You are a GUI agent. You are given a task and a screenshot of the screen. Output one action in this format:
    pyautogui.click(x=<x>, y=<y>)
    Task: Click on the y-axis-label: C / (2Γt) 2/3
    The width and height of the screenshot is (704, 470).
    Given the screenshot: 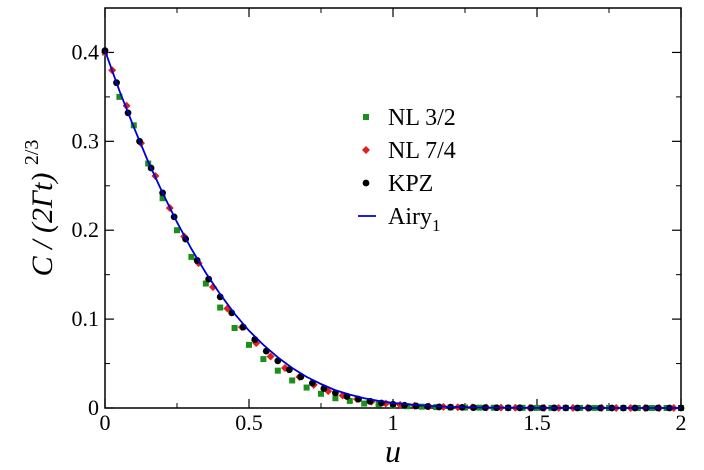 What is the action you would take?
    pyautogui.click(x=40, y=208)
    